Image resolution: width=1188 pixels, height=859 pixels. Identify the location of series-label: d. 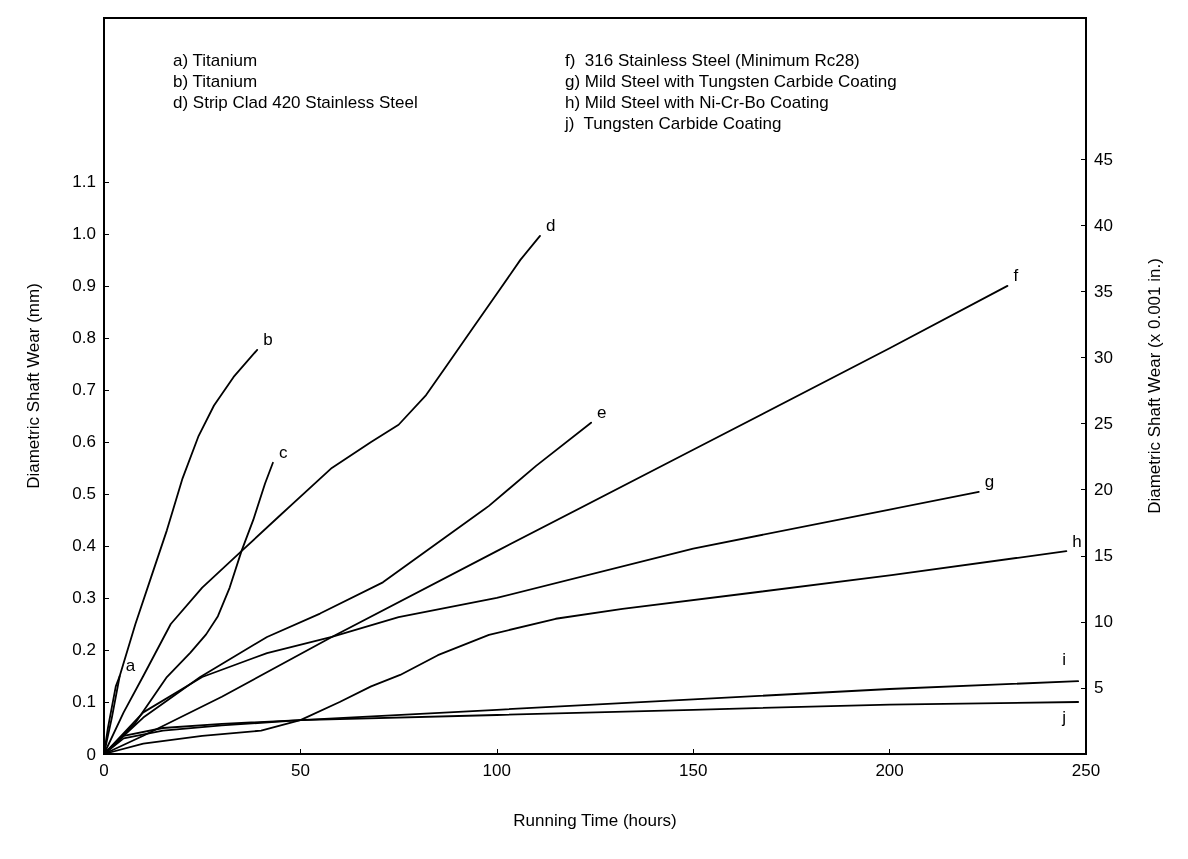
(551, 226).